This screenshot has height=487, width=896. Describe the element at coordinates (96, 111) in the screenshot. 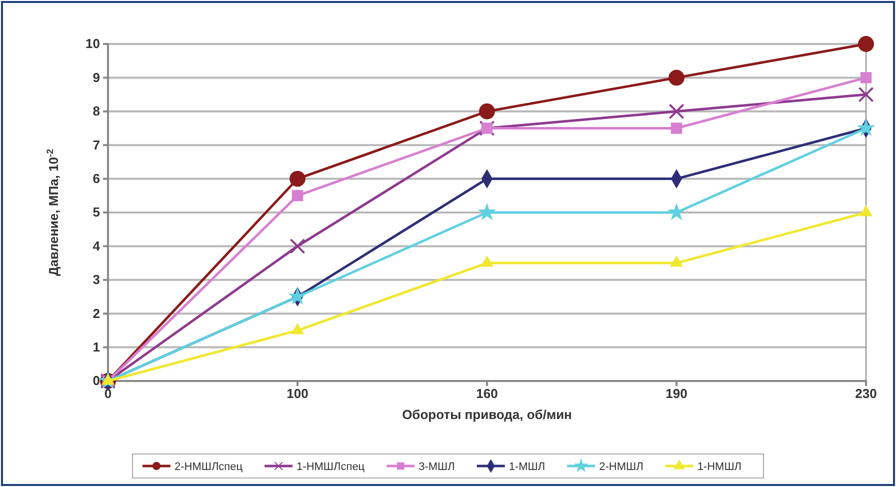

I see `y-tick-label: 8` at that location.